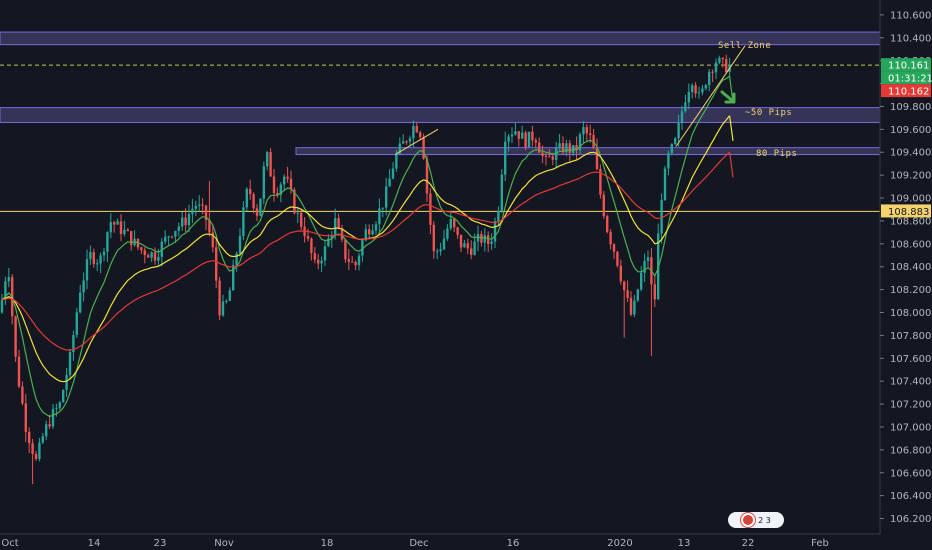  What do you see at coordinates (910, 313) in the screenshot?
I see `y-tick-label: 108.000` at bounding box center [910, 313].